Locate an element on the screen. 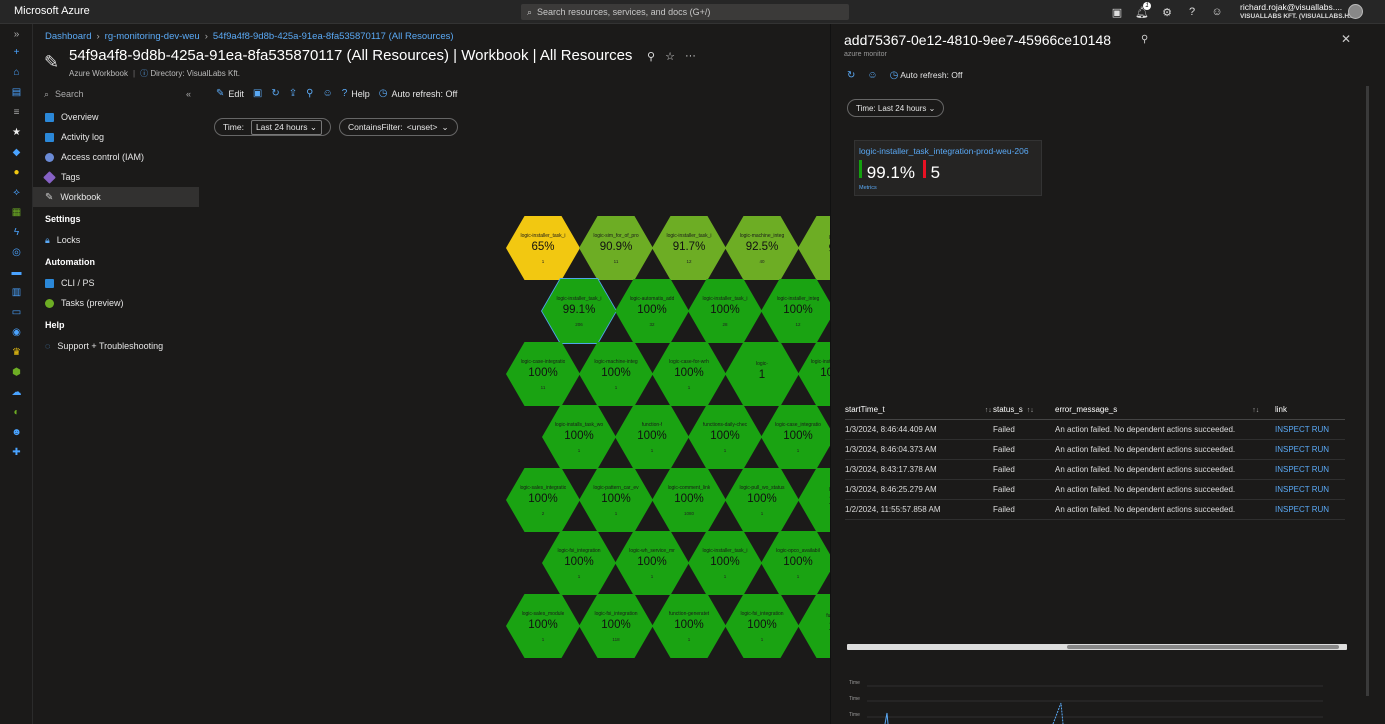 This screenshot has height=724, width=1385. monitor-icon: ◎ is located at coordinates (16, 252).